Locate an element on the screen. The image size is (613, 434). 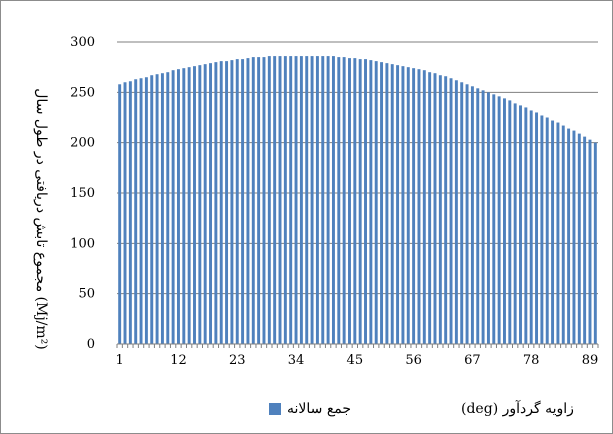
y-tick-label-0: 0 is located at coordinates (91, 344).